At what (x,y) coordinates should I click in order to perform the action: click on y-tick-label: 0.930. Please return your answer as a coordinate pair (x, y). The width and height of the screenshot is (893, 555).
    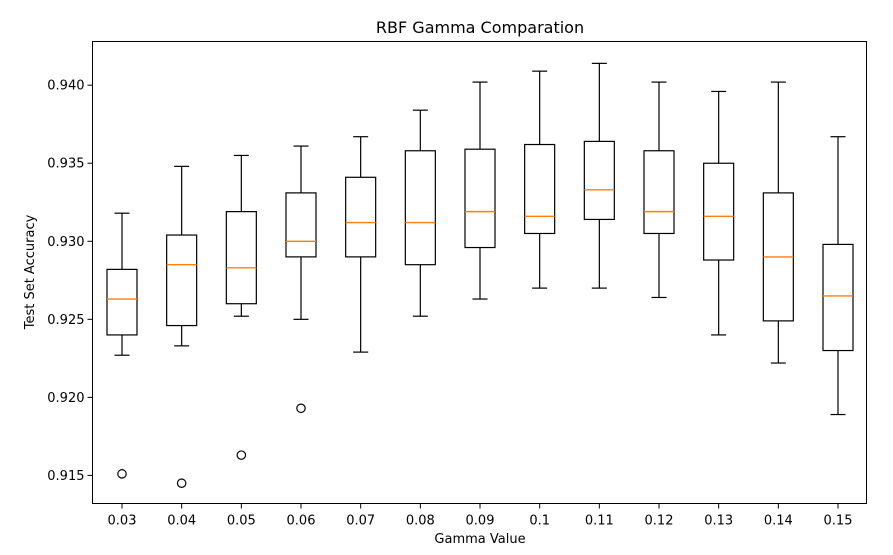
    Looking at the image, I should click on (65, 242).